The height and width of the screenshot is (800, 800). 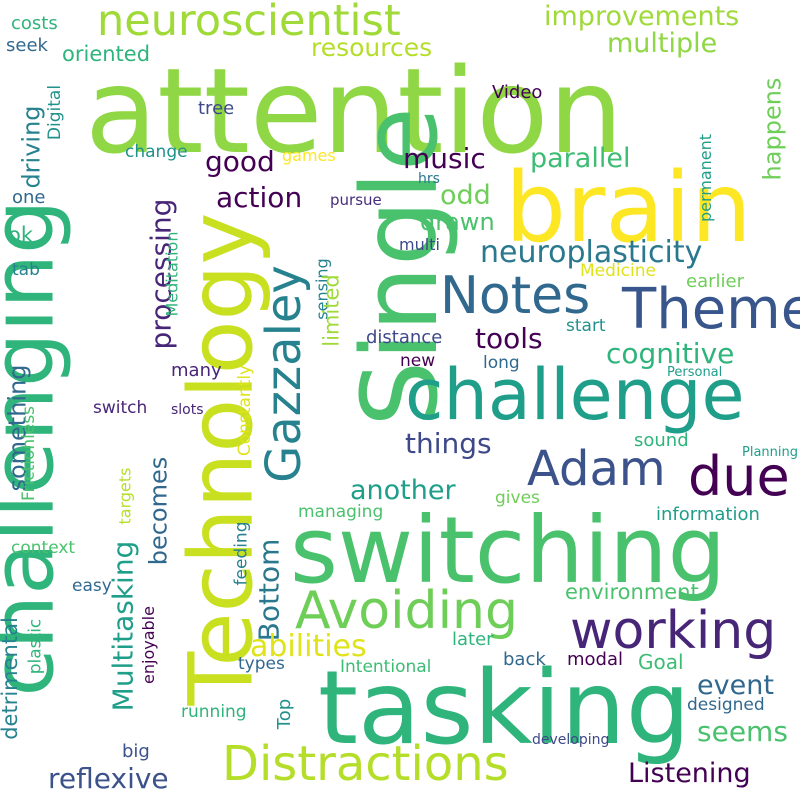 I want to click on word-types: types, so click(x=261, y=664).